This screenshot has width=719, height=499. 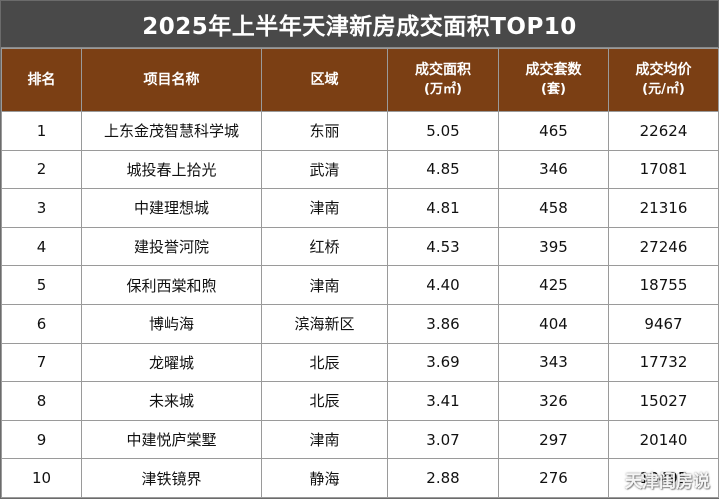 I want to click on cell-units: 465, so click(x=553, y=131).